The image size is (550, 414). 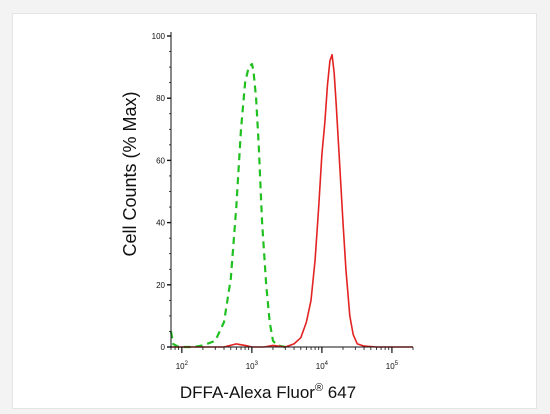 I want to click on x-axis-label-main: DFFA-Alexa Fluor, so click(x=247, y=392).